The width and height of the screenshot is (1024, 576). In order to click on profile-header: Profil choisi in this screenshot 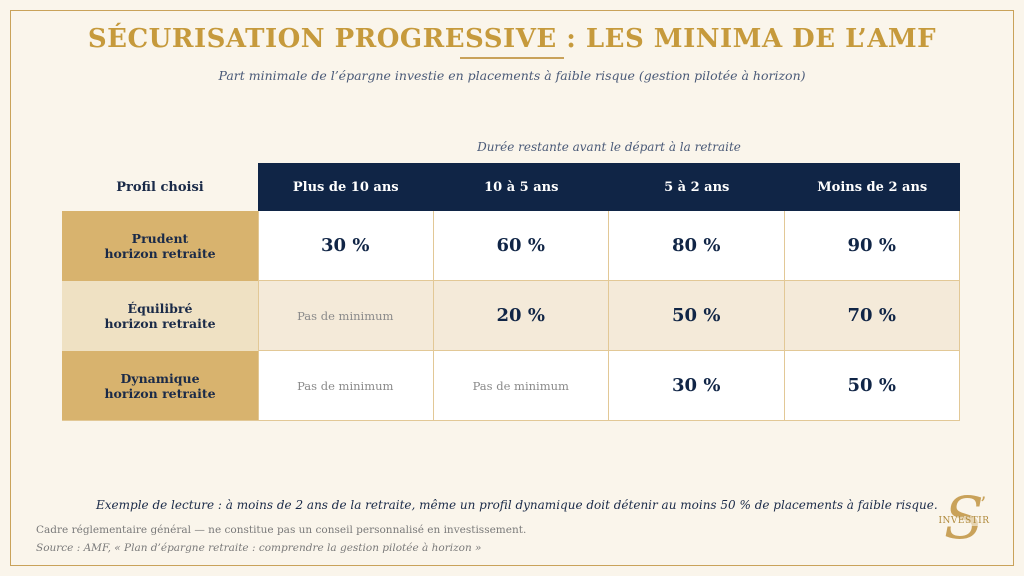, I will do `click(160, 187)`.